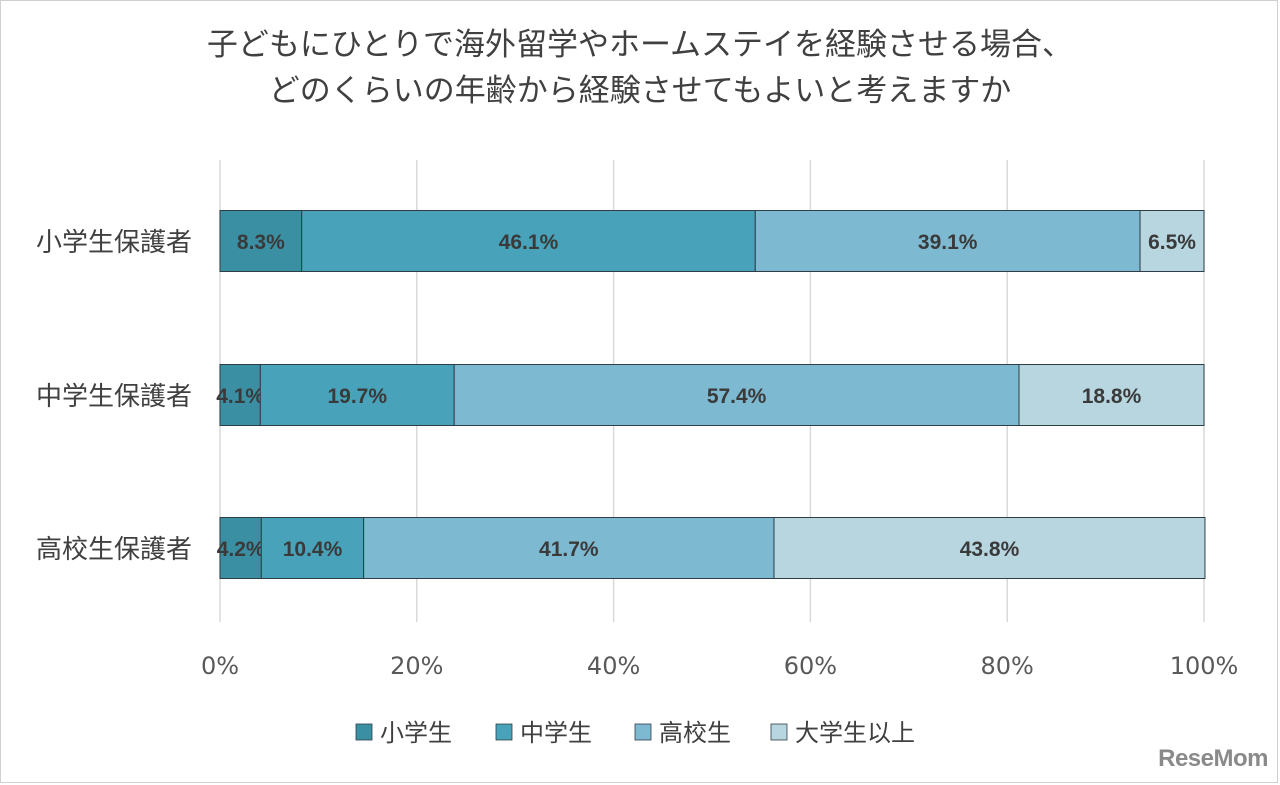  What do you see at coordinates (114, 550) in the screenshot?
I see `category-label: 高校生保護者` at bounding box center [114, 550].